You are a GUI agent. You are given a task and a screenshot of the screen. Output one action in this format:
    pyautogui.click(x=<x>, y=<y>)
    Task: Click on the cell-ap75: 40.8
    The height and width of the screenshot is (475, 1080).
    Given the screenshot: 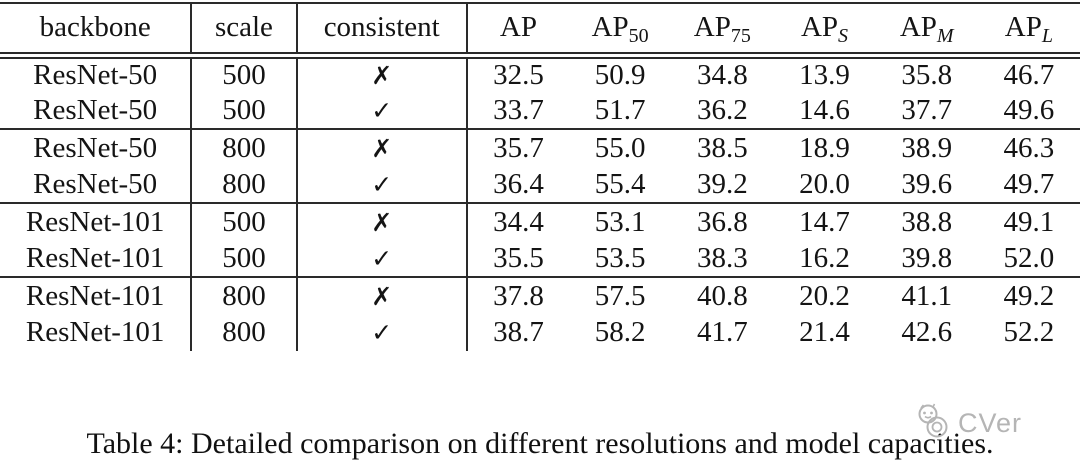 What is the action you would take?
    pyautogui.click(x=722, y=295)
    